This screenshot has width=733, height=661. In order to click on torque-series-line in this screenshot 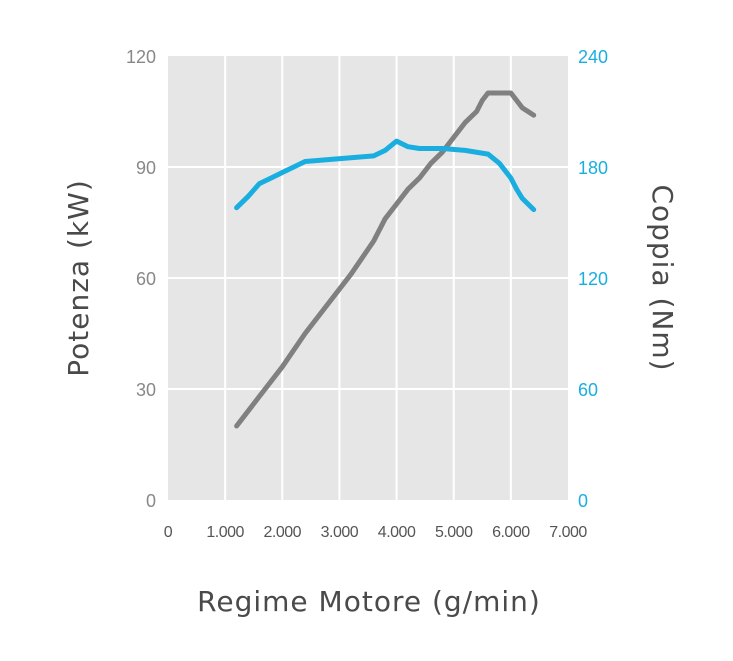, I will do `click(385, 175)`.